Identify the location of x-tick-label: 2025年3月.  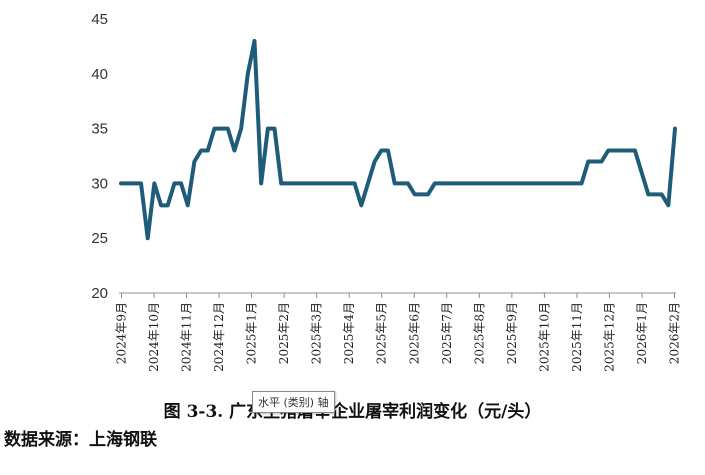
(317, 333).